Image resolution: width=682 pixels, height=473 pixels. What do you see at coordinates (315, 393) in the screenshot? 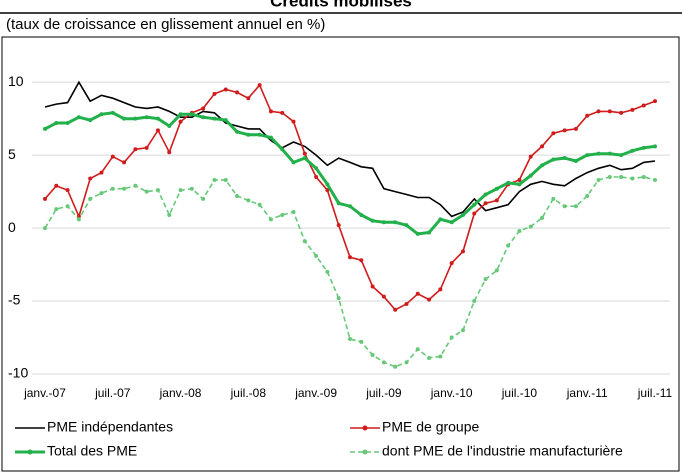
I see `x-tick-label: janv.-09` at bounding box center [315, 393].